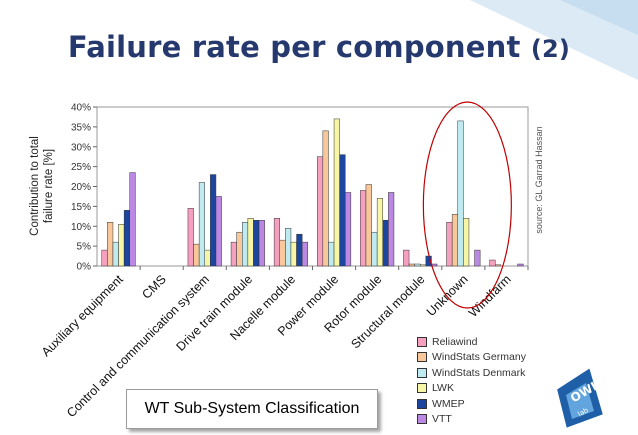  What do you see at coordinates (471, 389) in the screenshot?
I see `legend-item: LWK` at bounding box center [471, 389].